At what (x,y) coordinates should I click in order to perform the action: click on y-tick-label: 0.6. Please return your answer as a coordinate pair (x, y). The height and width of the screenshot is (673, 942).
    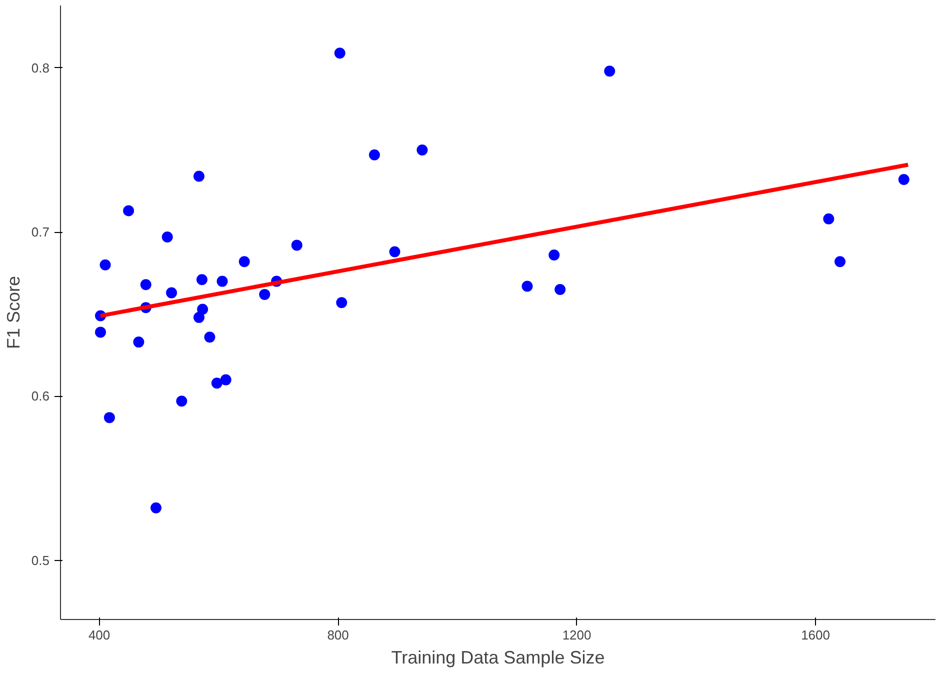
    Looking at the image, I should click on (40, 396).